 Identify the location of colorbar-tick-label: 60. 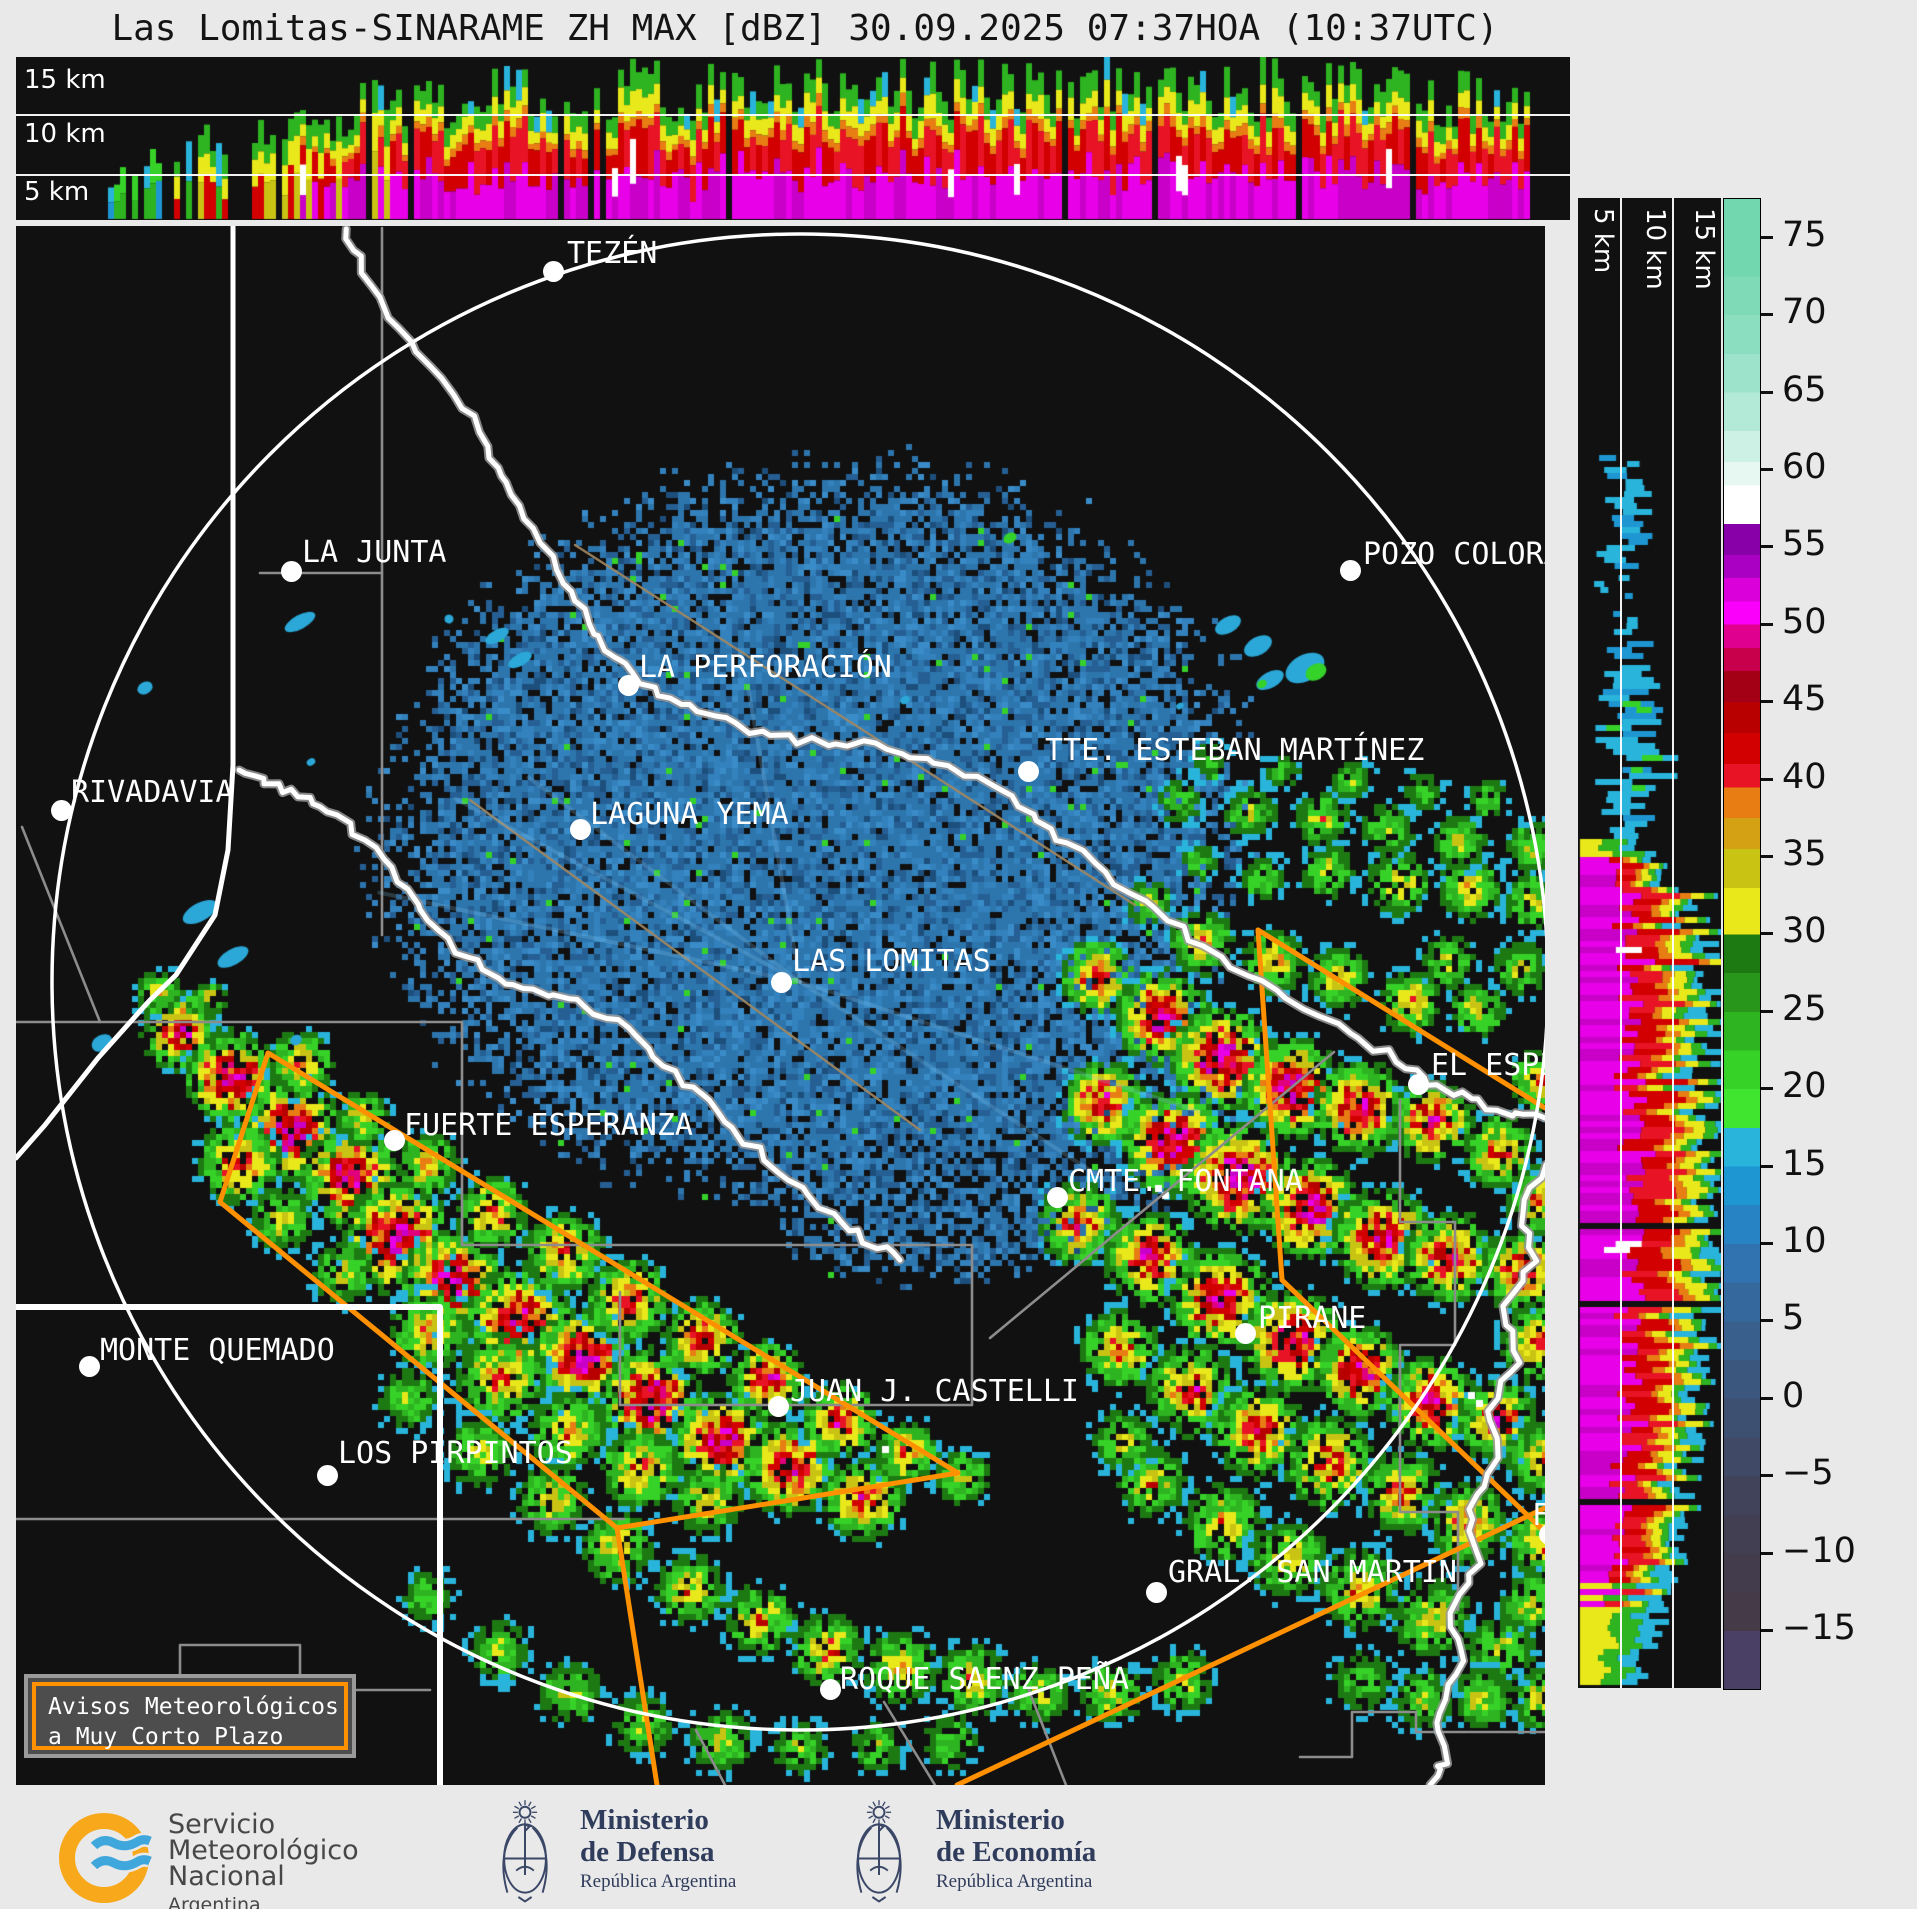
(1804, 466).